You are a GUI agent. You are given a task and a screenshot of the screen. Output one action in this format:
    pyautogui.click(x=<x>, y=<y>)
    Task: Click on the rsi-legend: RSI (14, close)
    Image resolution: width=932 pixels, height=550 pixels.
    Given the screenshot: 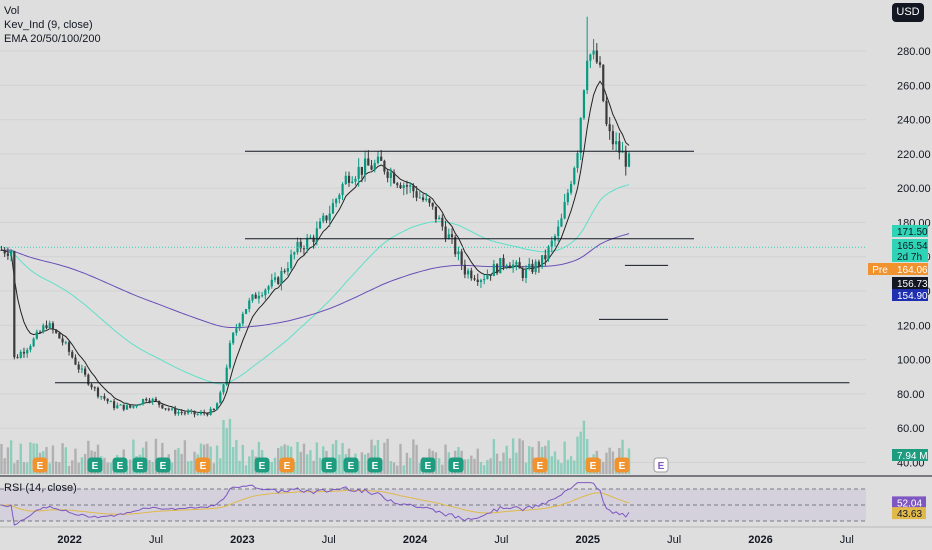 What is the action you would take?
    pyautogui.click(x=40, y=488)
    